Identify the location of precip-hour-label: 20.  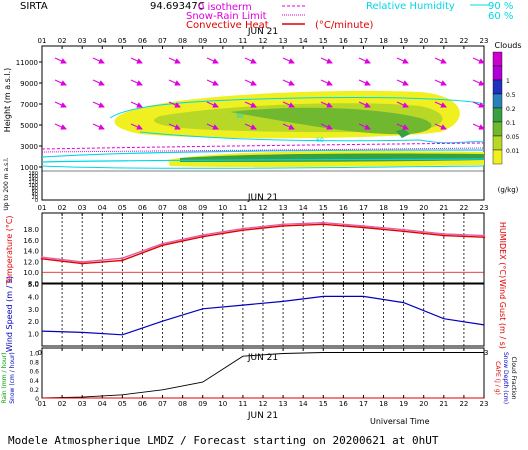
(423, 404).